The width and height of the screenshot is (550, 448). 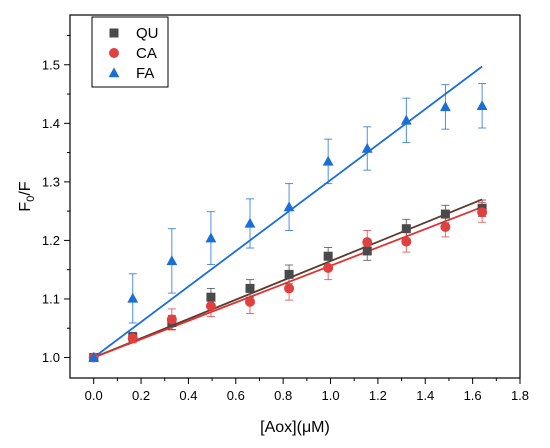 I want to click on x-tick-label: 1.4, so click(x=425, y=395).